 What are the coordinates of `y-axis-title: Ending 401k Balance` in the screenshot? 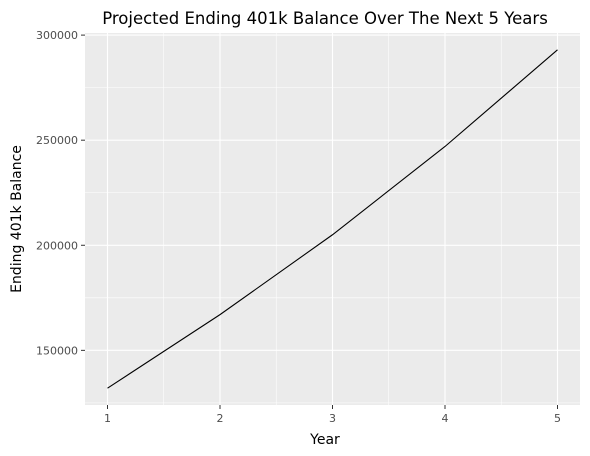 It's located at (17, 219).